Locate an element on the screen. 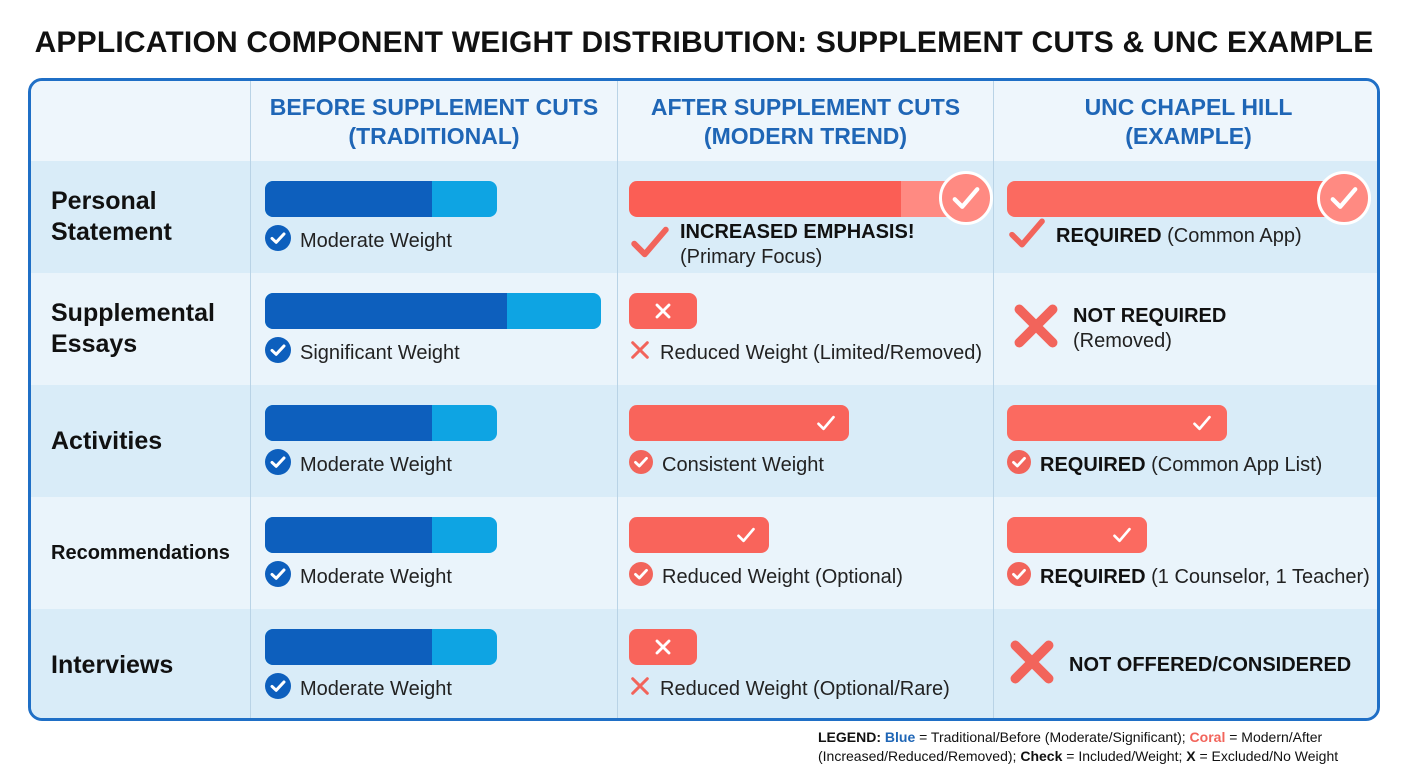  note-unc-rest: (Removed) is located at coordinates (1122, 341).